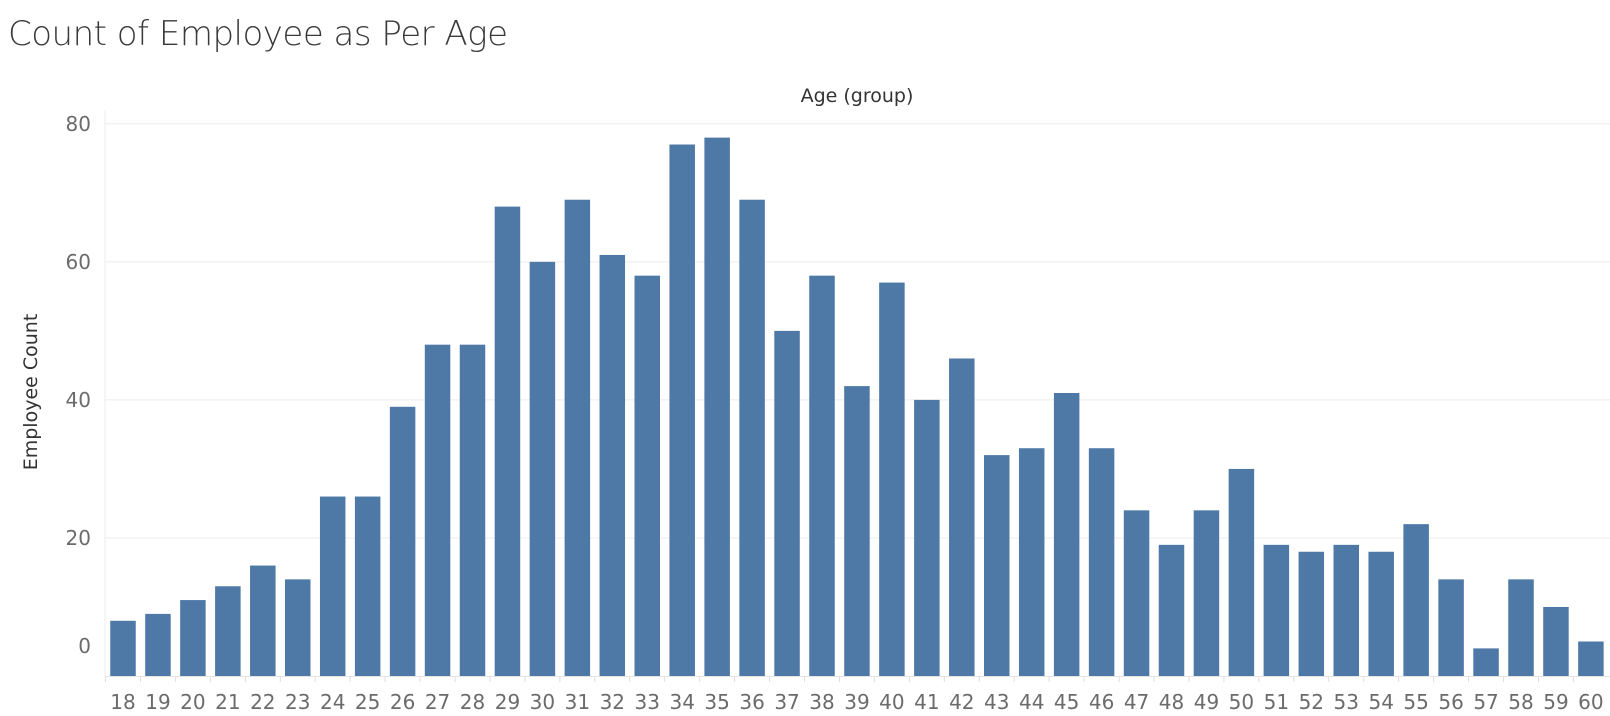 The height and width of the screenshot is (716, 1610). What do you see at coordinates (1031, 702) in the screenshot?
I see `x-tick-label: 44` at bounding box center [1031, 702].